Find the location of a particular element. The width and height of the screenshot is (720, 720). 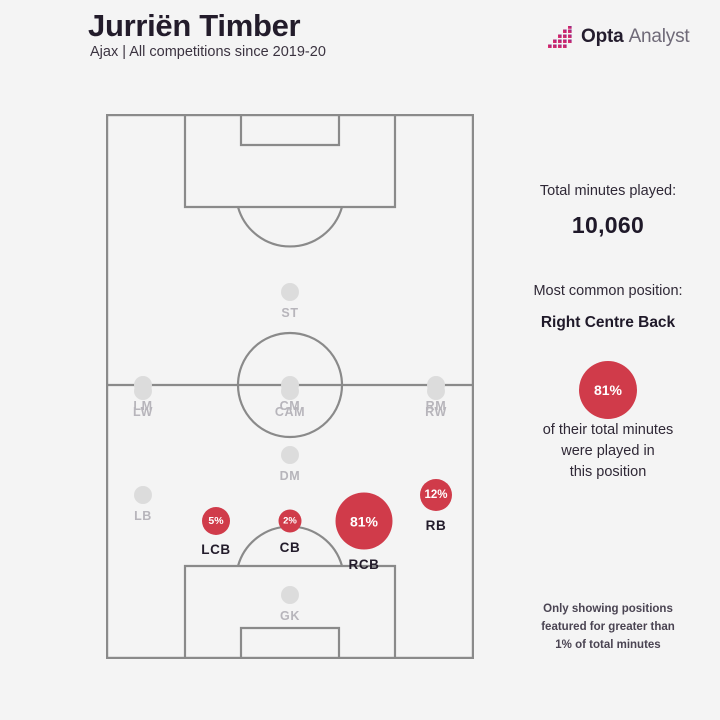

position-marker-rcb: 81% is located at coordinates (364, 521).